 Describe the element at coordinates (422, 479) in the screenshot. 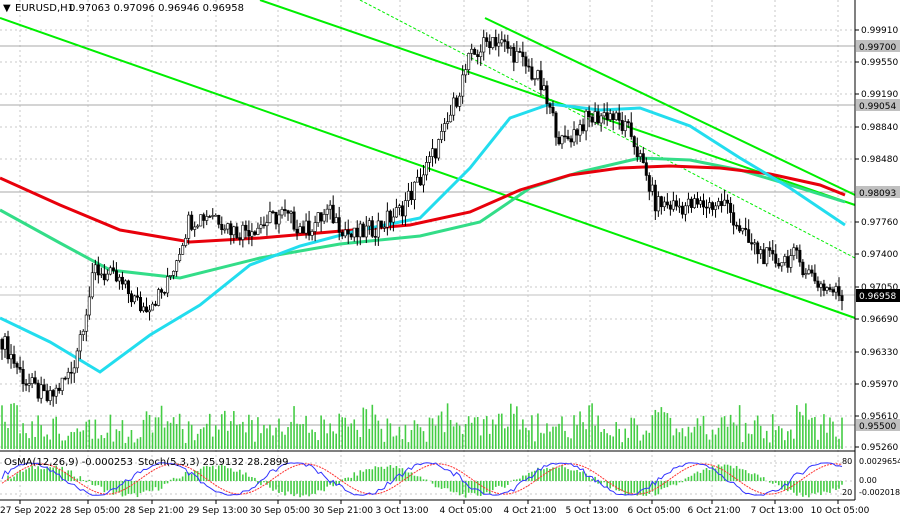

I see `stoch-main-line` at that location.